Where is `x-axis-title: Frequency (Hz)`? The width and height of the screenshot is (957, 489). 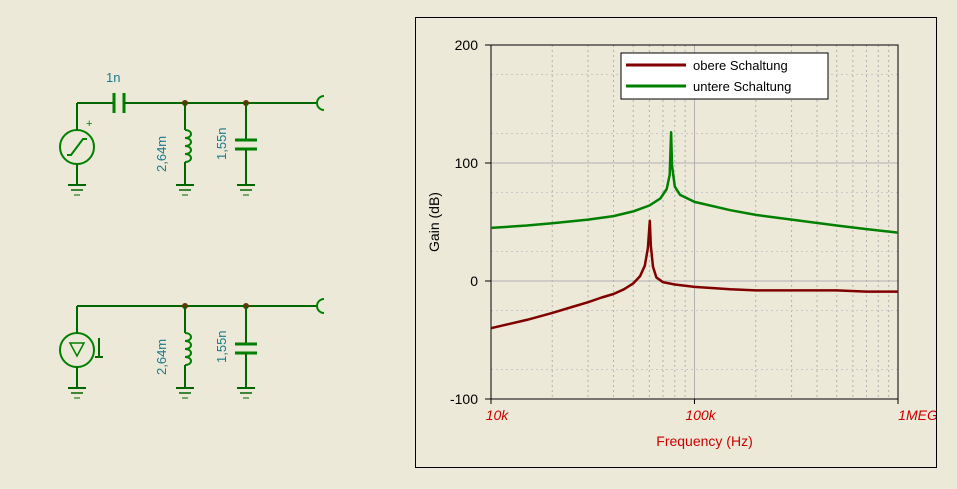
x-axis-title: Frequency (Hz) is located at coordinates (704, 441).